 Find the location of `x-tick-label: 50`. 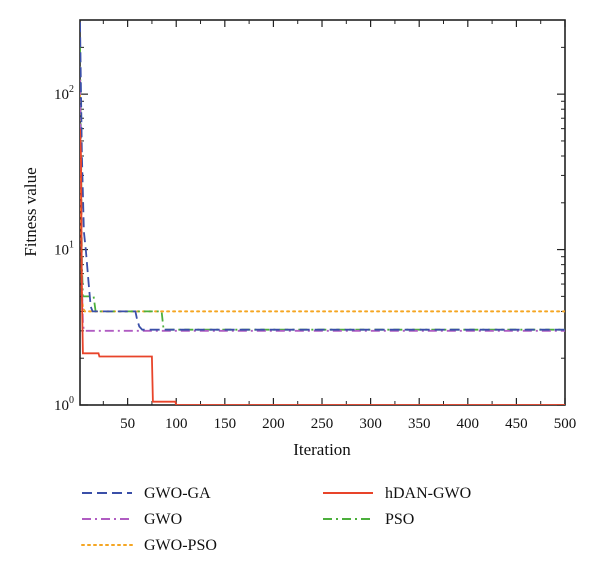

x-tick-label: 50 is located at coordinates (127, 424).